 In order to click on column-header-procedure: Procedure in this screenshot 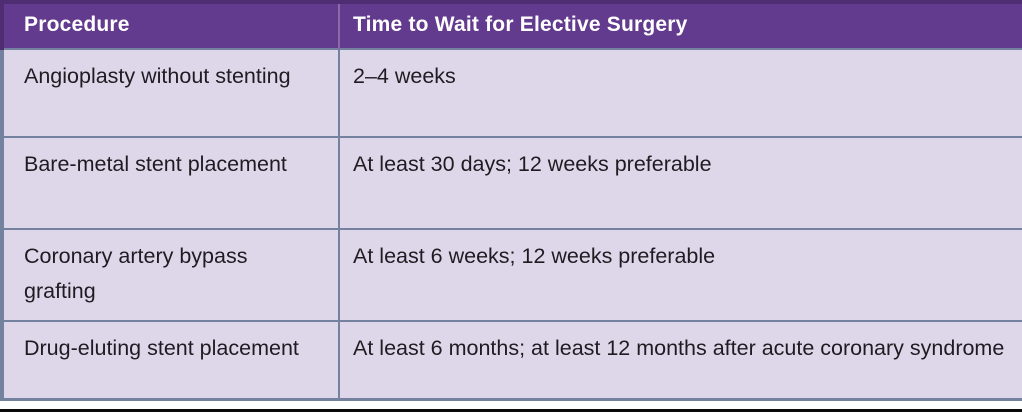, I will do `click(170, 24)`.